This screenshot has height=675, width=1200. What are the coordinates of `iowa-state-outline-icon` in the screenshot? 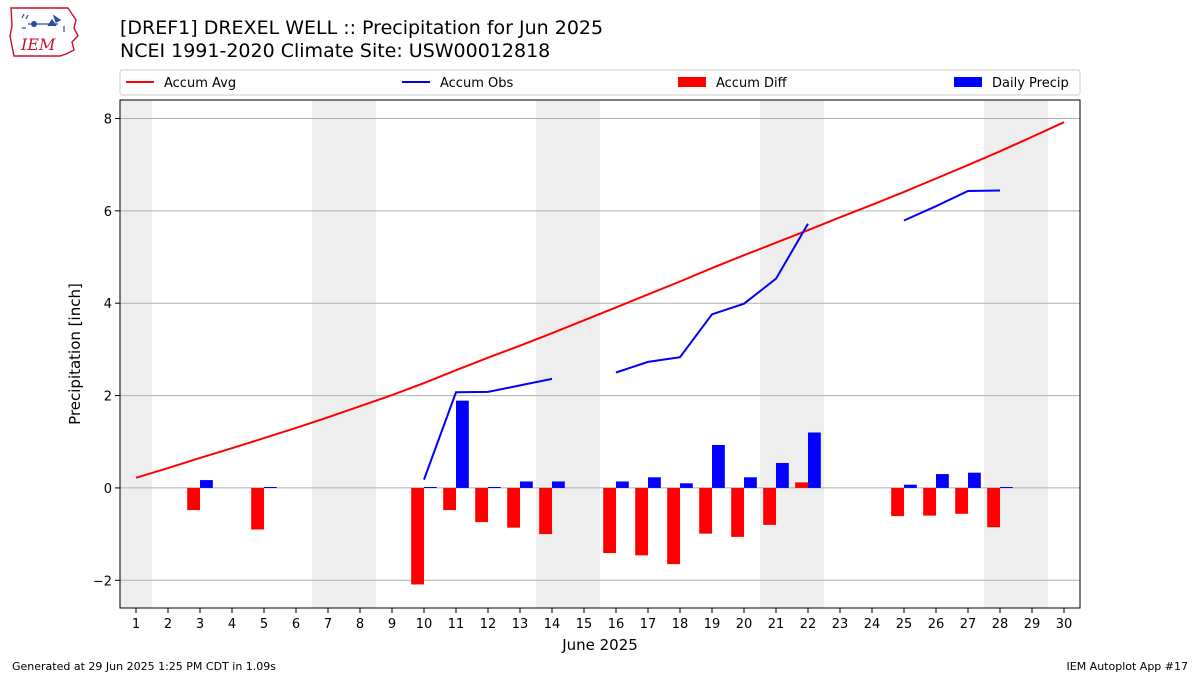 It's located at (44, 32).